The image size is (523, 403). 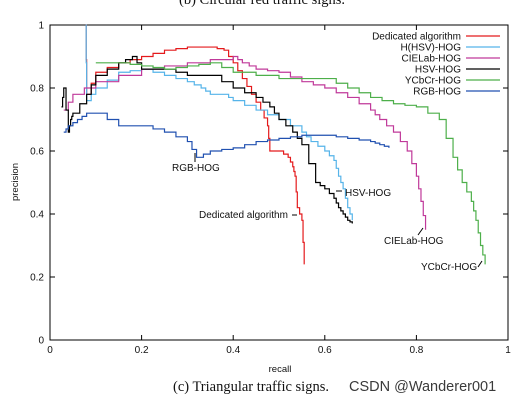 What do you see at coordinates (37, 152) in the screenshot?
I see `y-tick-label: 0.6` at bounding box center [37, 152].